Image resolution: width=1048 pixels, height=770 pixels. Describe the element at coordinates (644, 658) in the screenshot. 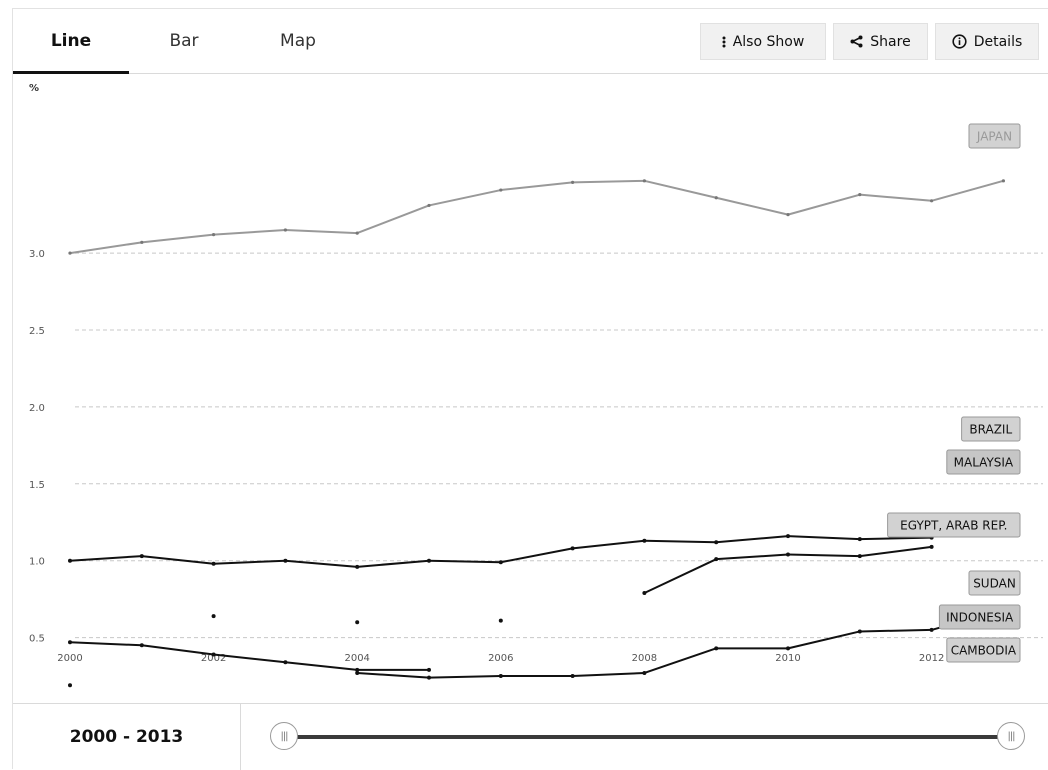

I see `x-tick-label: 2008` at that location.